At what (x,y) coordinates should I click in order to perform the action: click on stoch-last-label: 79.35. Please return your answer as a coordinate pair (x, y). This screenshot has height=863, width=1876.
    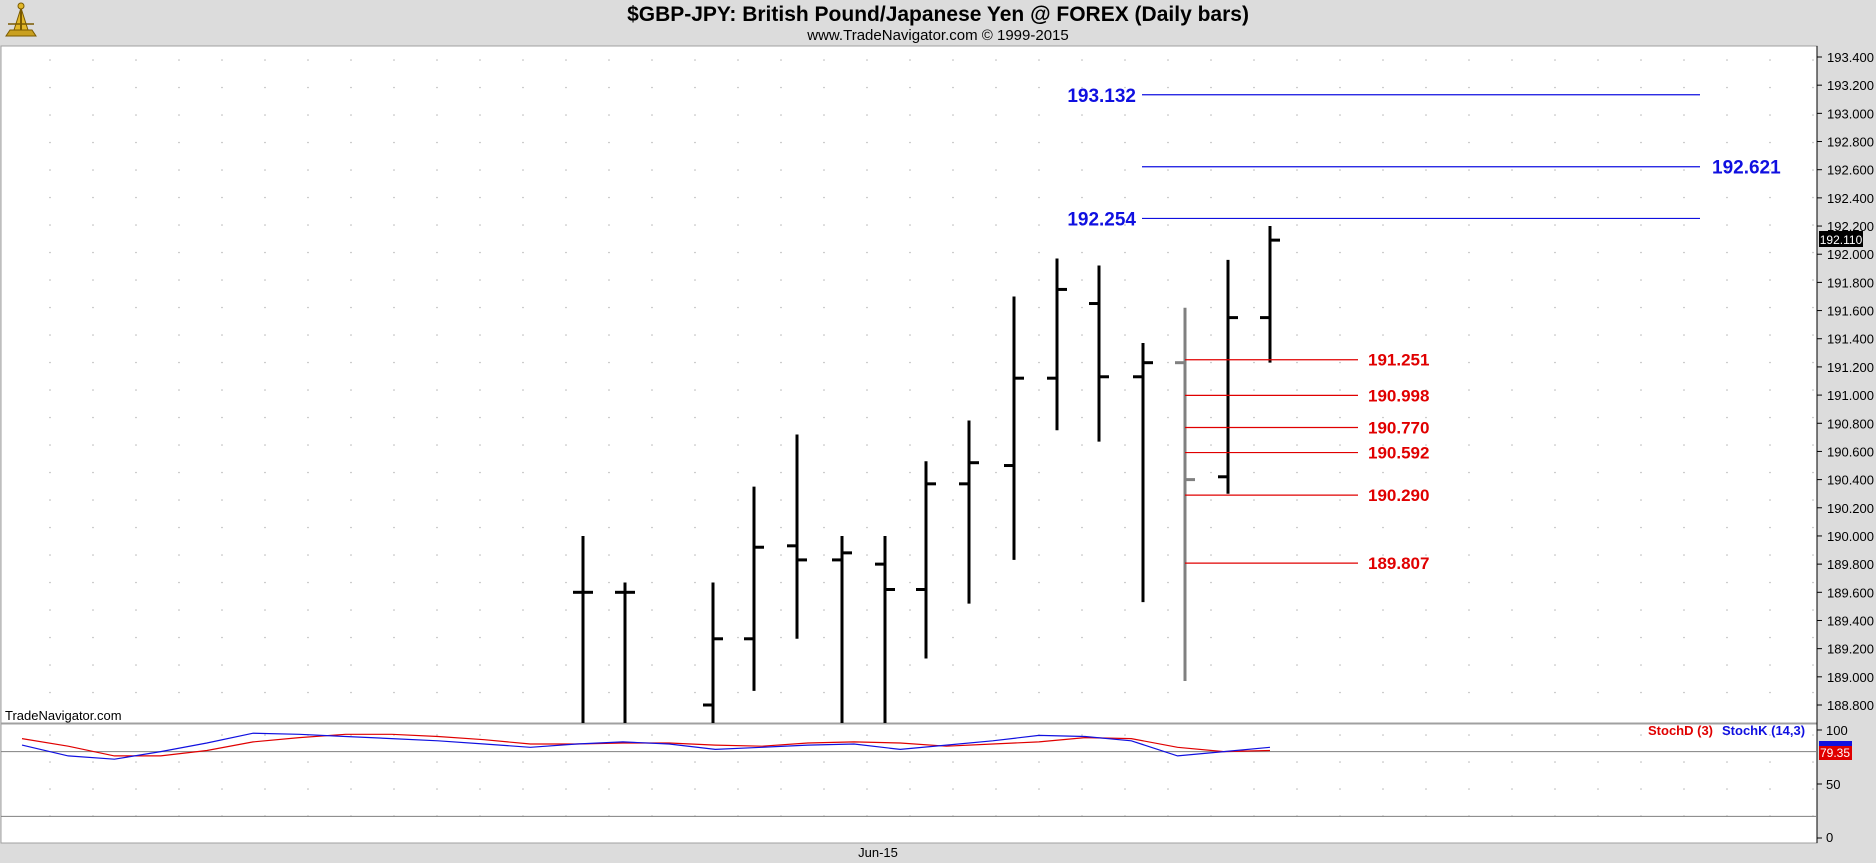
    Looking at the image, I should click on (1835, 753).